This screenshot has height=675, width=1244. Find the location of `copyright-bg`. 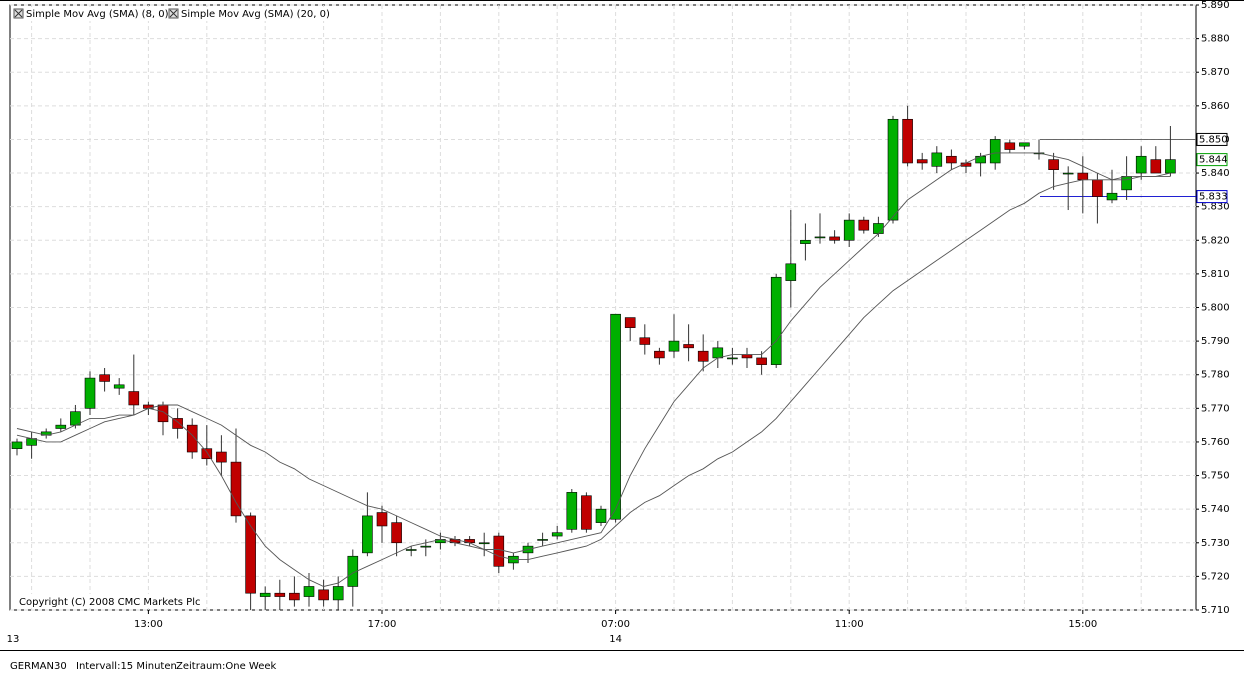

copyright-bg is located at coordinates (105, 601).